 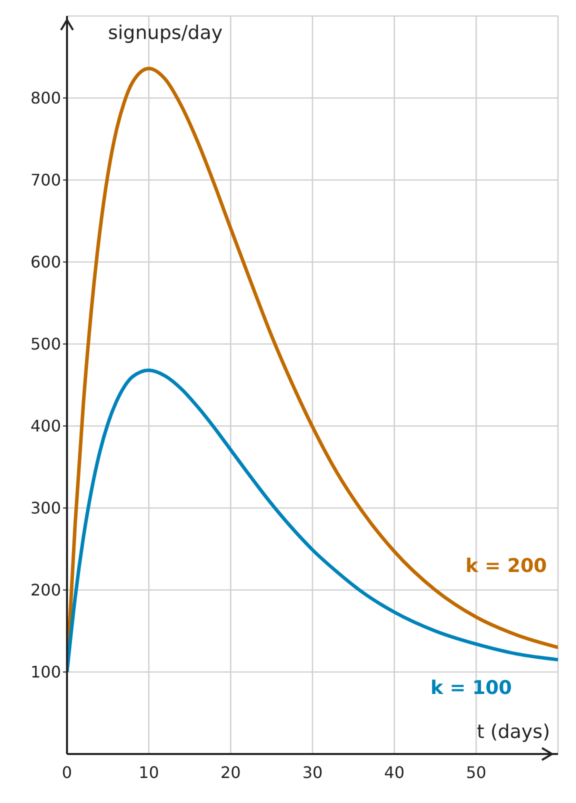 What do you see at coordinates (230, 772) in the screenshot?
I see `x-tick-label: 20` at bounding box center [230, 772].